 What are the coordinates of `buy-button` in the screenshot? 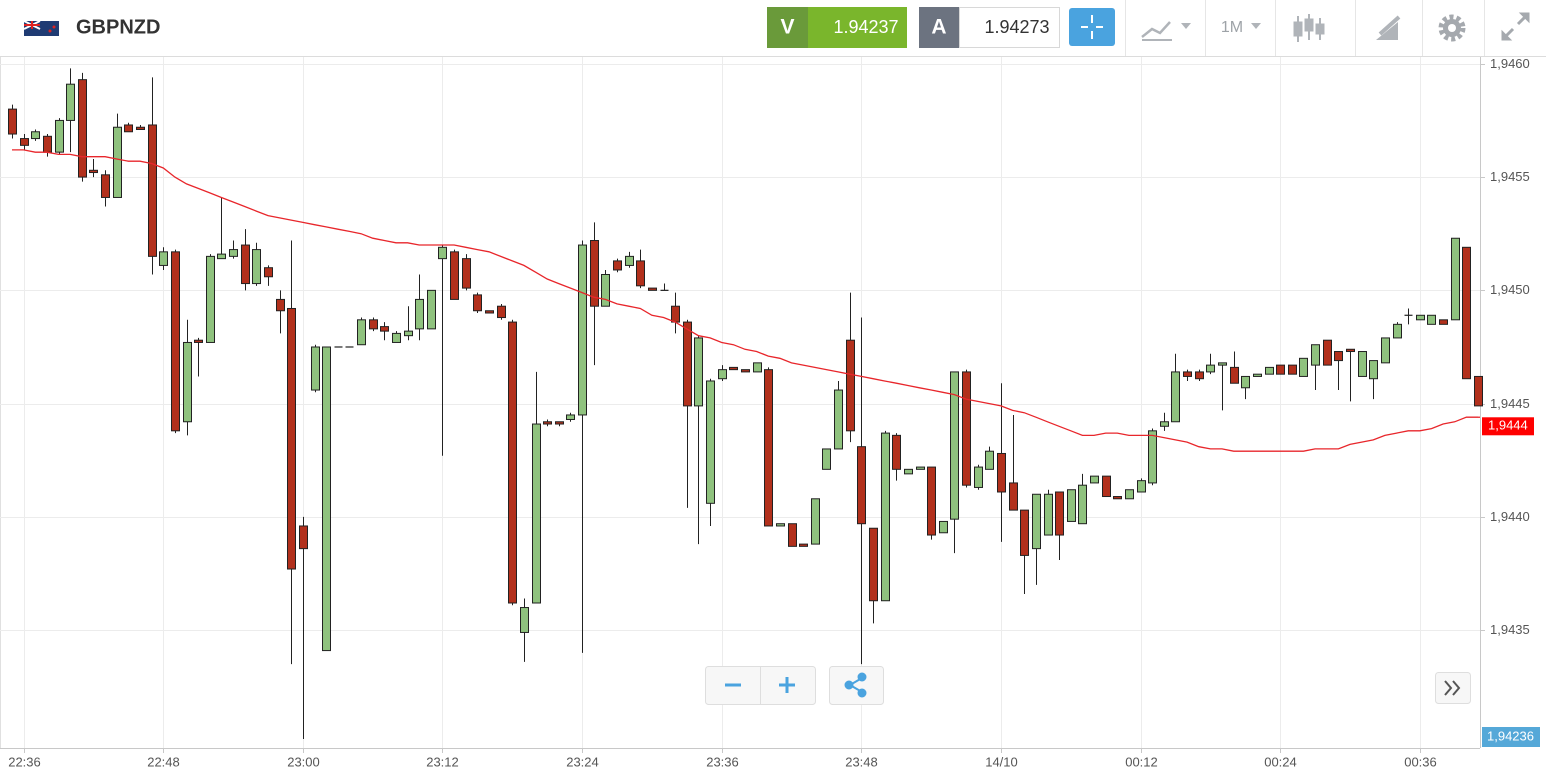 It's located at (939, 27).